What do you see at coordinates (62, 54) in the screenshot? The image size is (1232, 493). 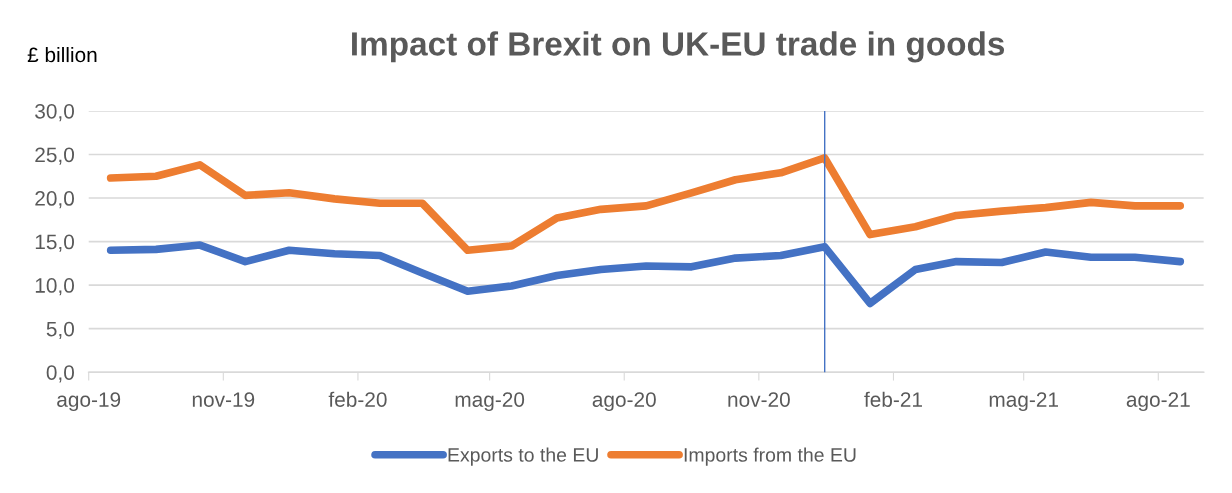 I see `y-axis-title: £ billion` at bounding box center [62, 54].